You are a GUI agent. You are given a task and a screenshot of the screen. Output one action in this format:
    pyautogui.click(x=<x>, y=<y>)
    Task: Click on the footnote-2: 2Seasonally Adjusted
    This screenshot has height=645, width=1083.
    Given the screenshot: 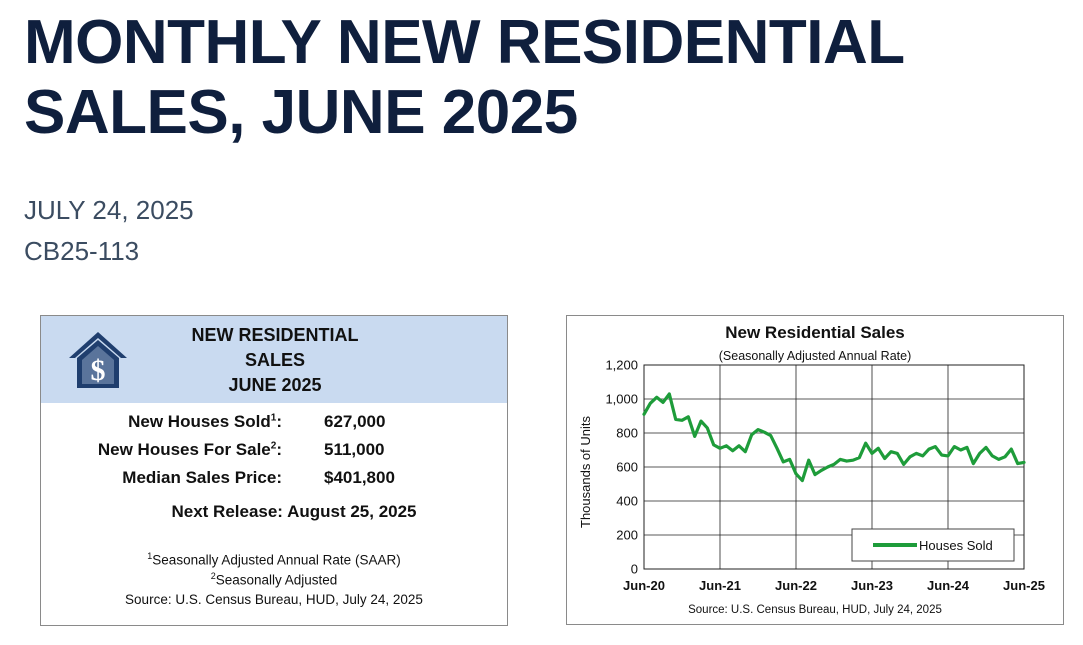 What is the action you would take?
    pyautogui.click(x=274, y=579)
    